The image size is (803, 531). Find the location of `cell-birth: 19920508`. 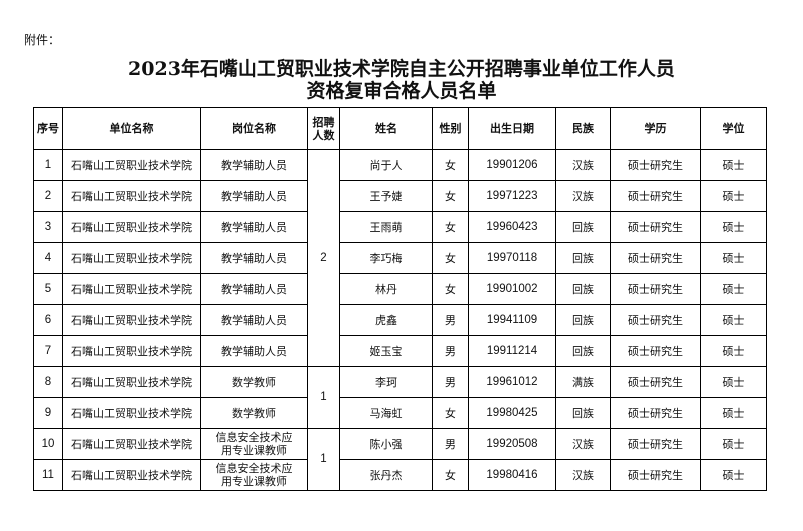

cell-birth: 19920508 is located at coordinates (512, 444).